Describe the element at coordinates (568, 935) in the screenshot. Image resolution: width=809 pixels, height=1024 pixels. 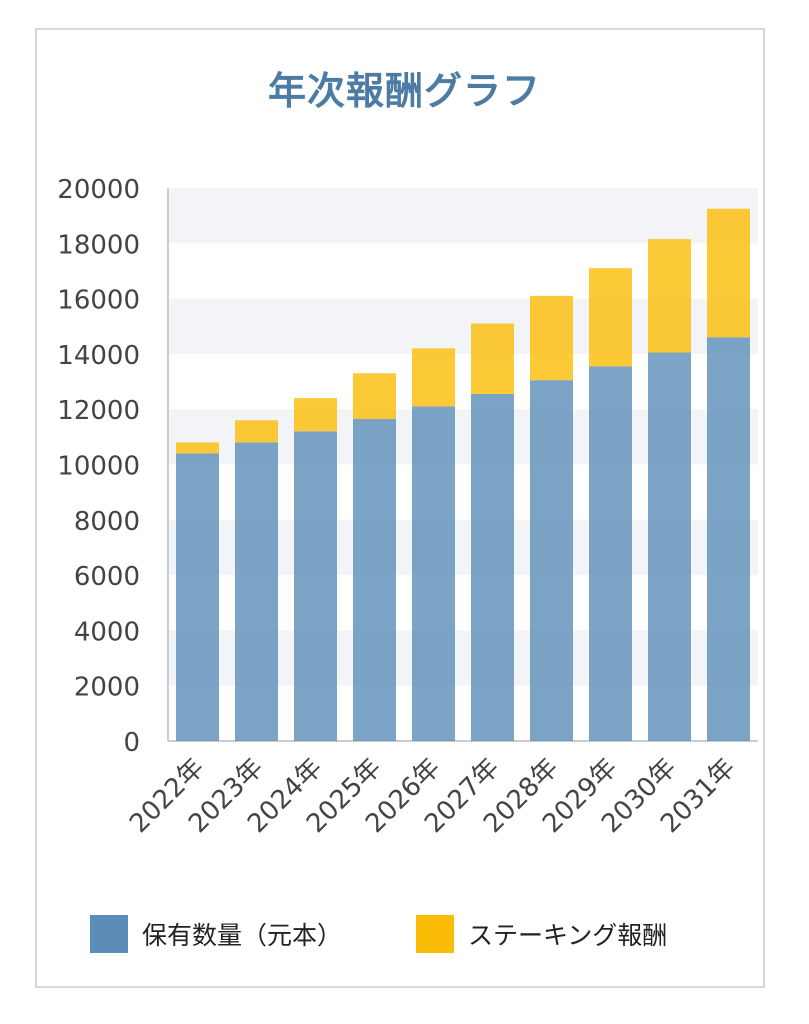
I see `legend-label-staking-reward: ステーキング報酬` at that location.